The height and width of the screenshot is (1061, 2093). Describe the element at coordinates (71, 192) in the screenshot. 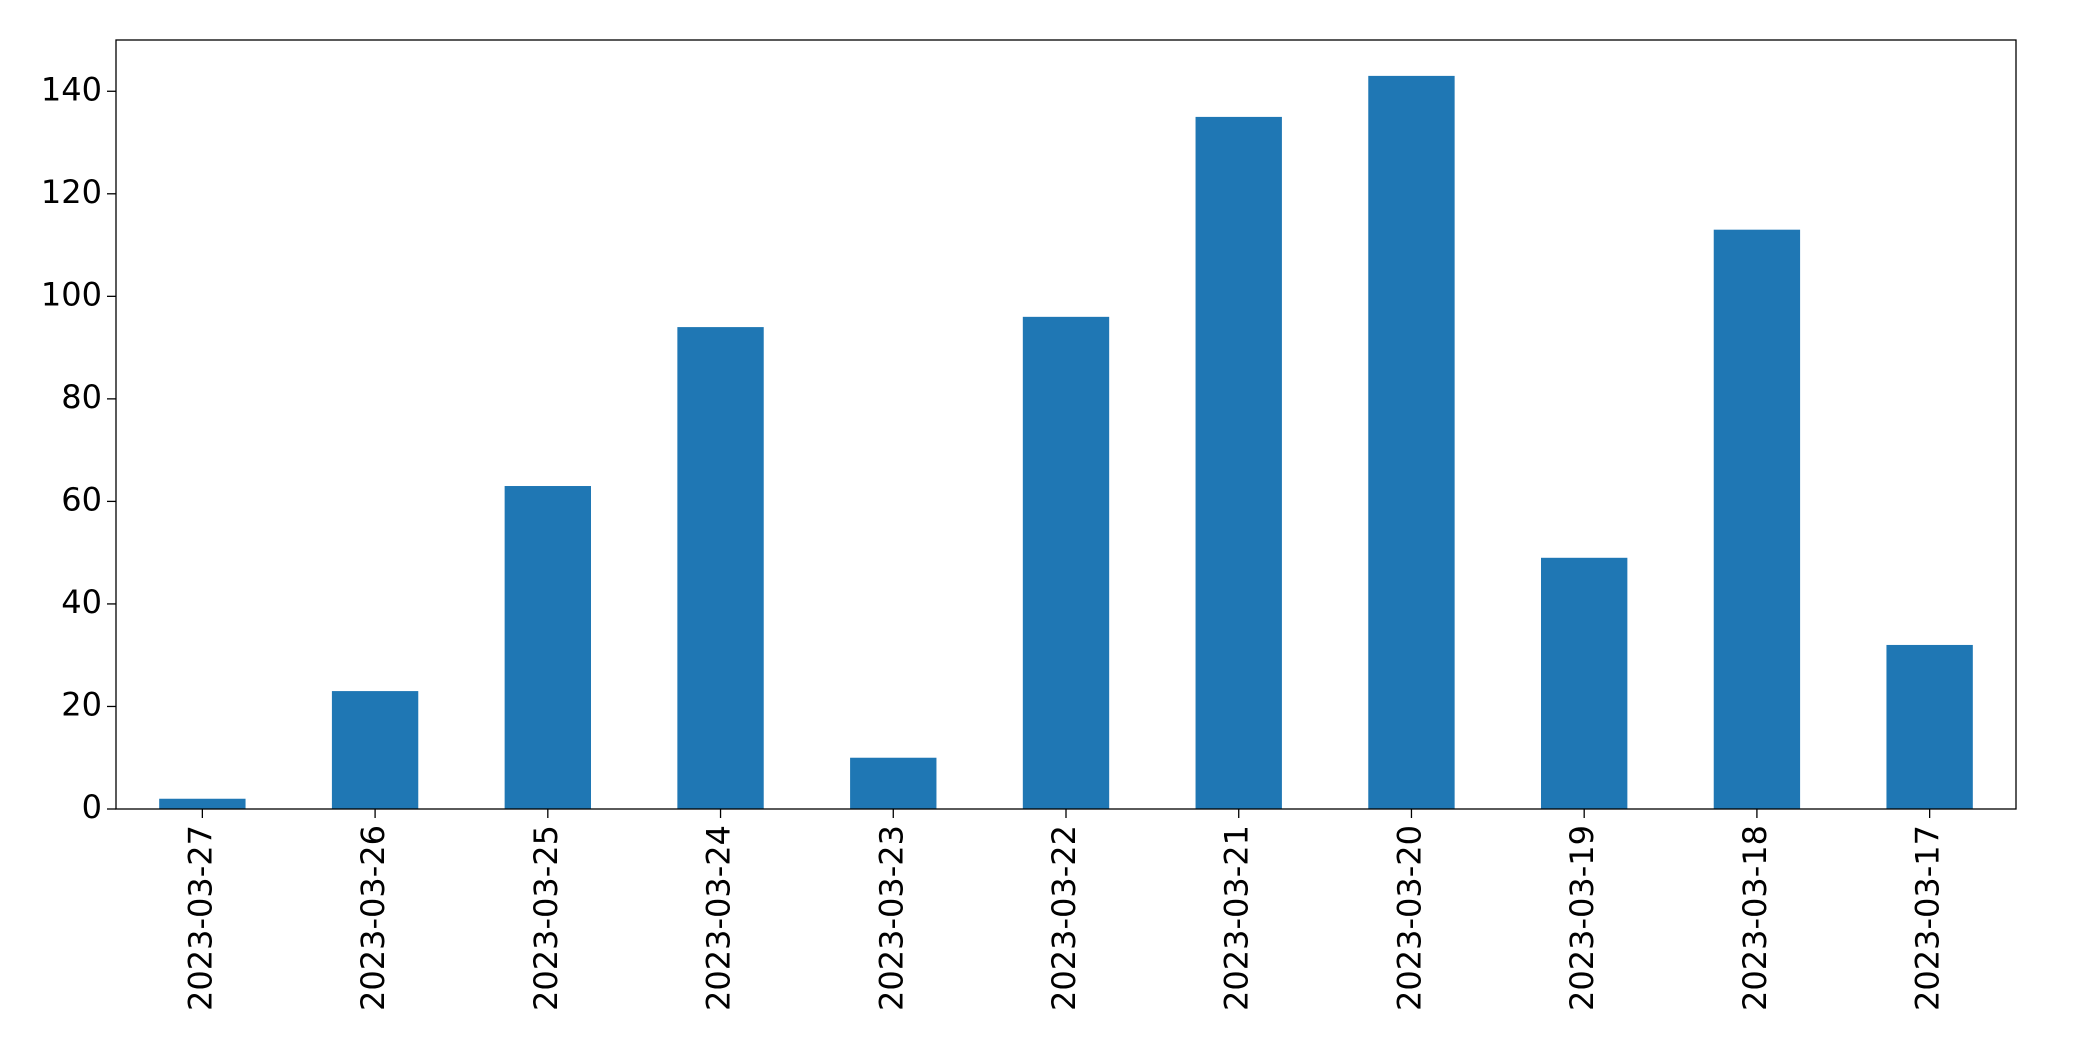

I see `y-tick-label: 120` at that location.